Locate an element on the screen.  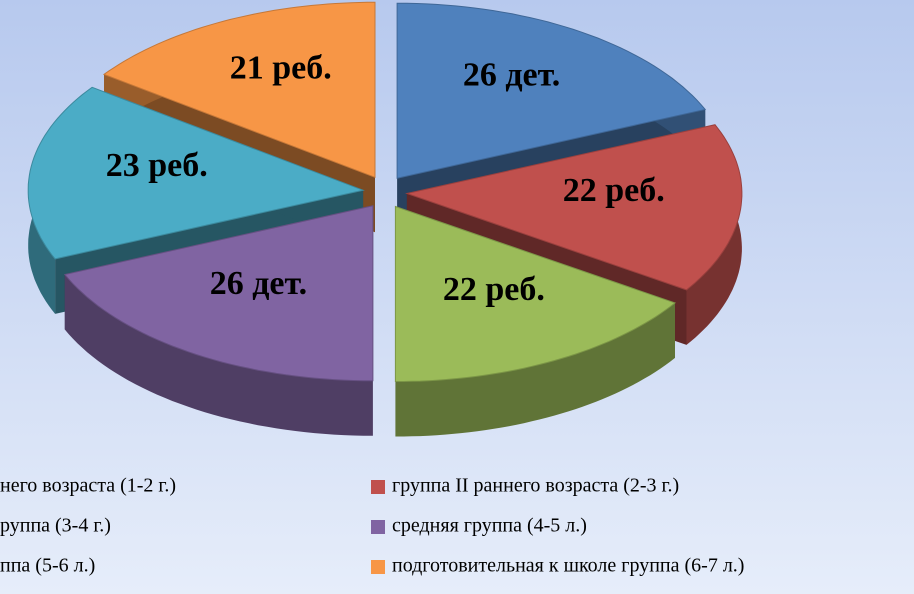
legend-label: него возраста (1-2 г.) is located at coordinates (88, 486).